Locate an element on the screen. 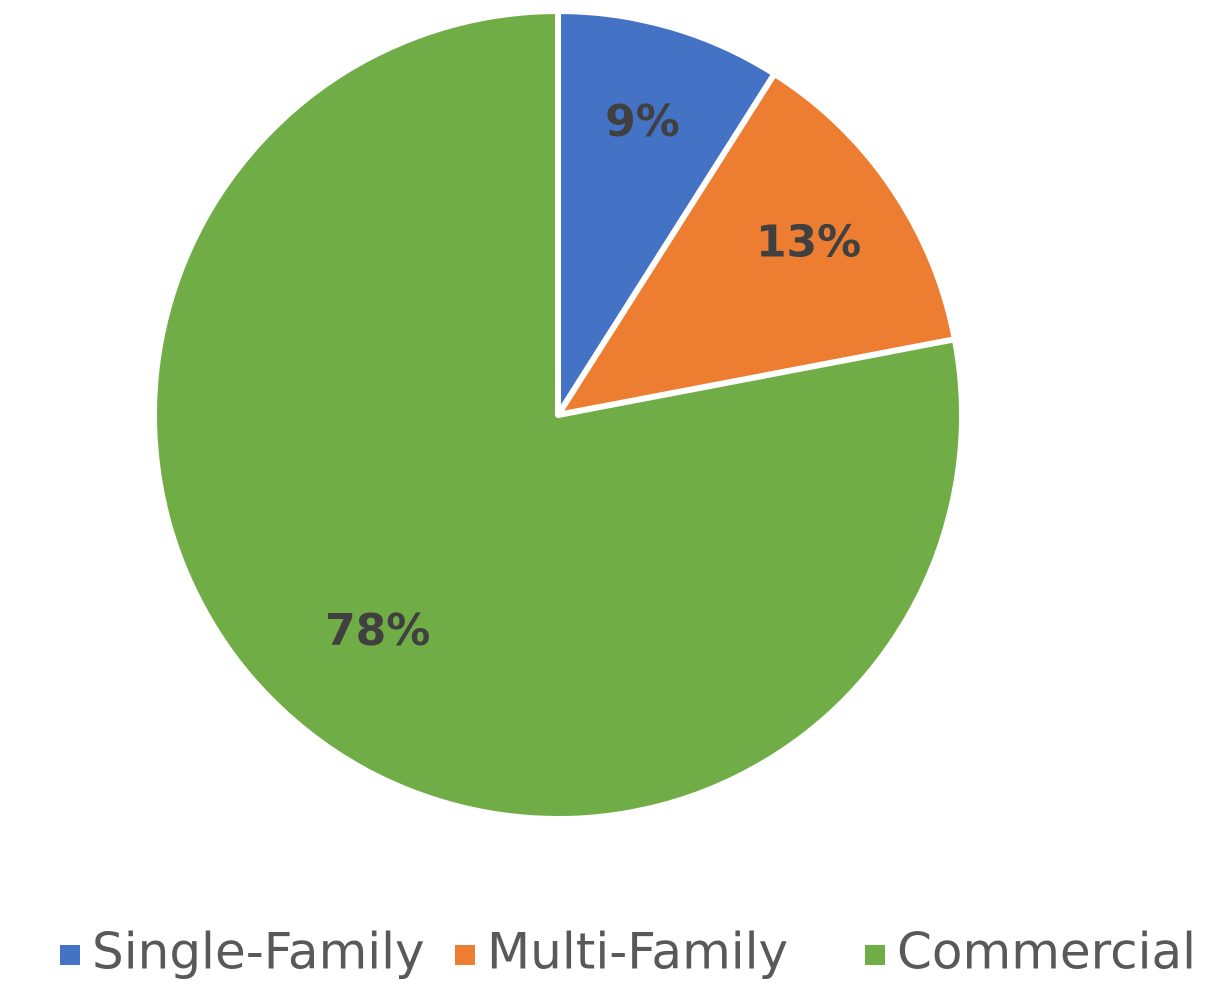  legend-label: Multi-Family is located at coordinates (637, 952).